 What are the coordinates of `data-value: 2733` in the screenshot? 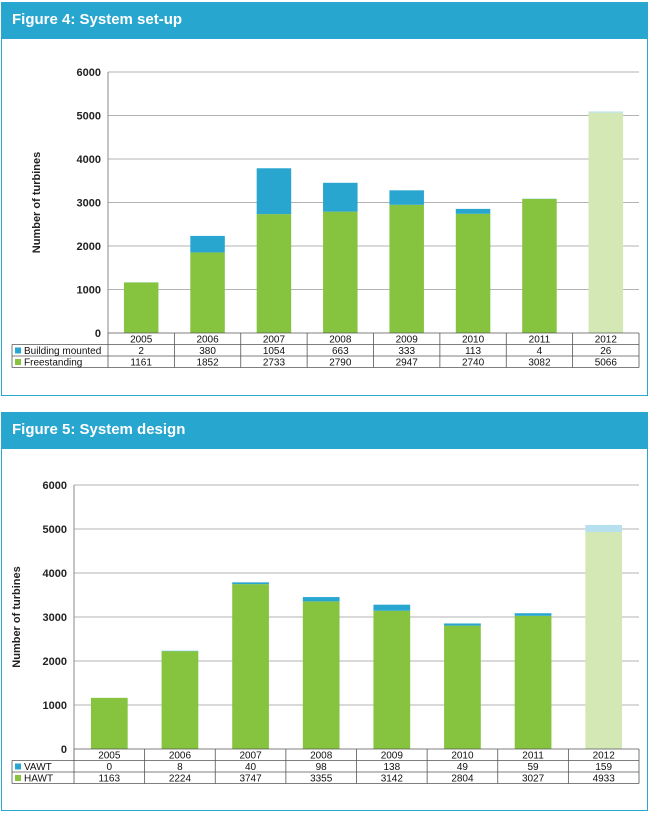 It's located at (274, 363).